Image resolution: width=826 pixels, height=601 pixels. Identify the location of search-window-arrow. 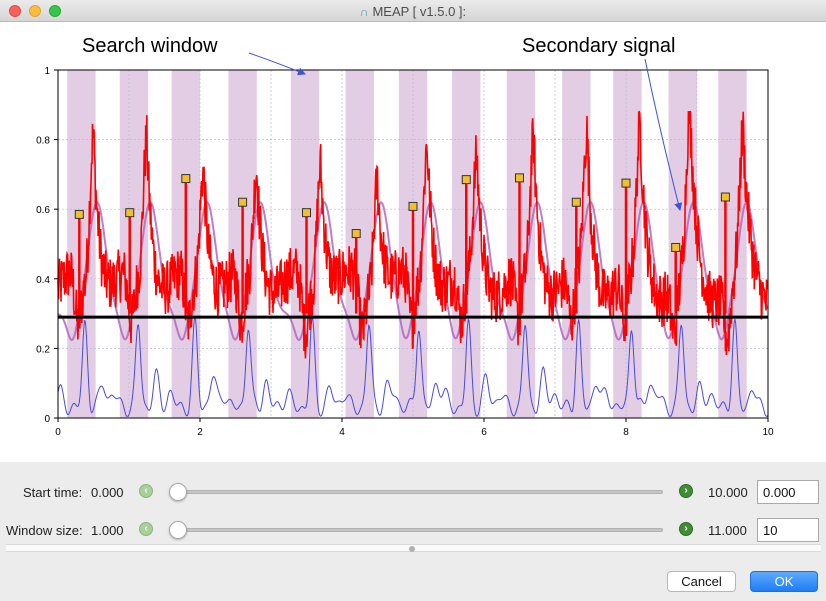
(277, 64).